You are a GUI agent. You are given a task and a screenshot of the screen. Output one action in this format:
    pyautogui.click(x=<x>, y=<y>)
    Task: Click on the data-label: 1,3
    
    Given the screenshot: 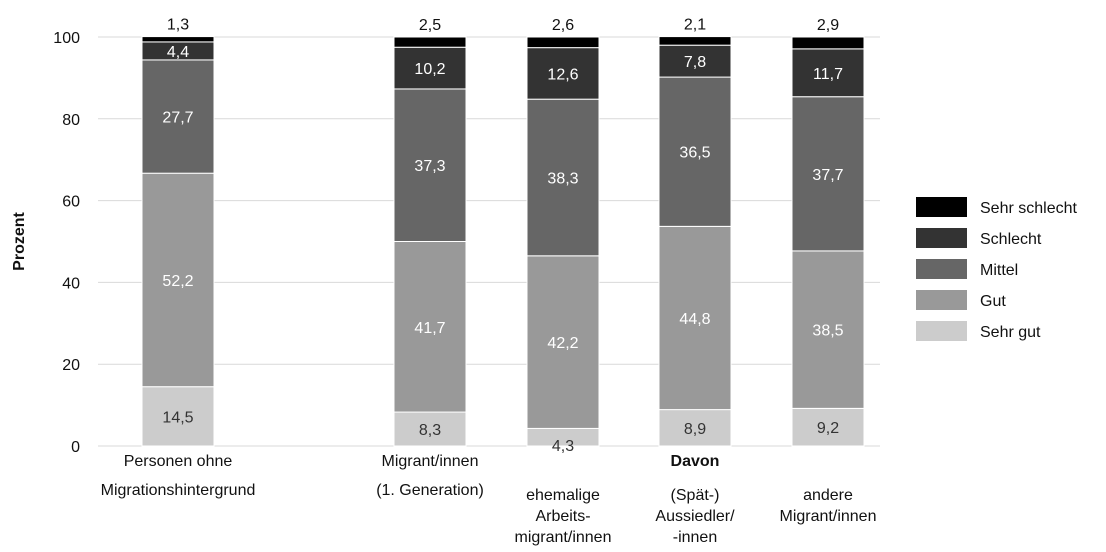 What is the action you would take?
    pyautogui.click(x=178, y=25)
    